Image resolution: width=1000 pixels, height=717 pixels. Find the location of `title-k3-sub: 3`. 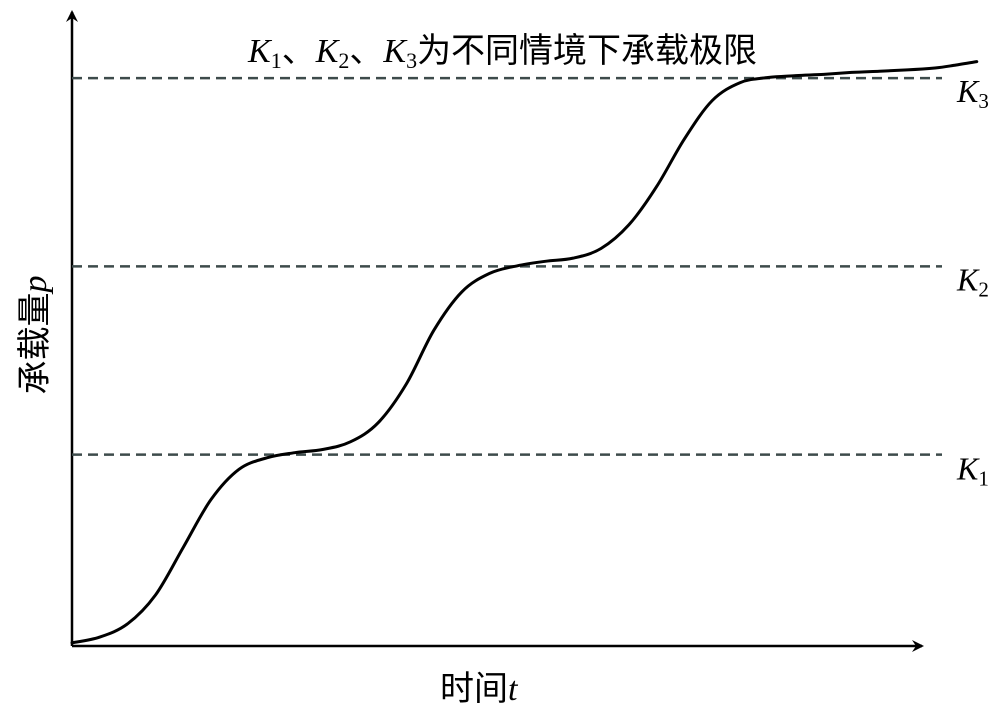

title-k3-sub: 3 is located at coordinates (411, 60).